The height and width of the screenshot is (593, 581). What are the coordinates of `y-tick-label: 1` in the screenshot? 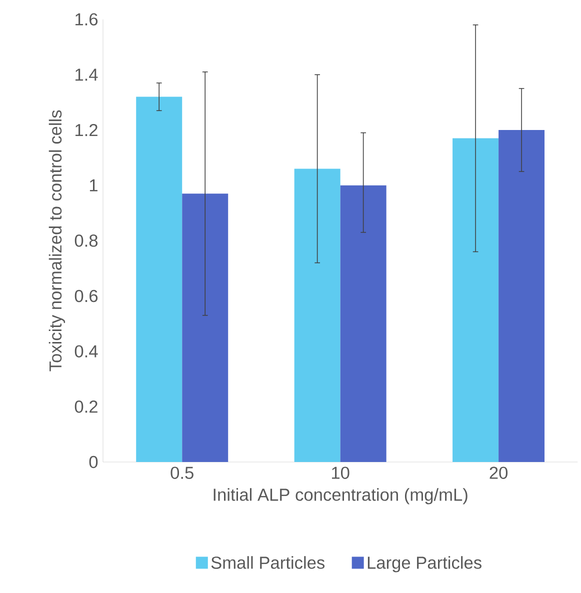 It's located at (94, 185).